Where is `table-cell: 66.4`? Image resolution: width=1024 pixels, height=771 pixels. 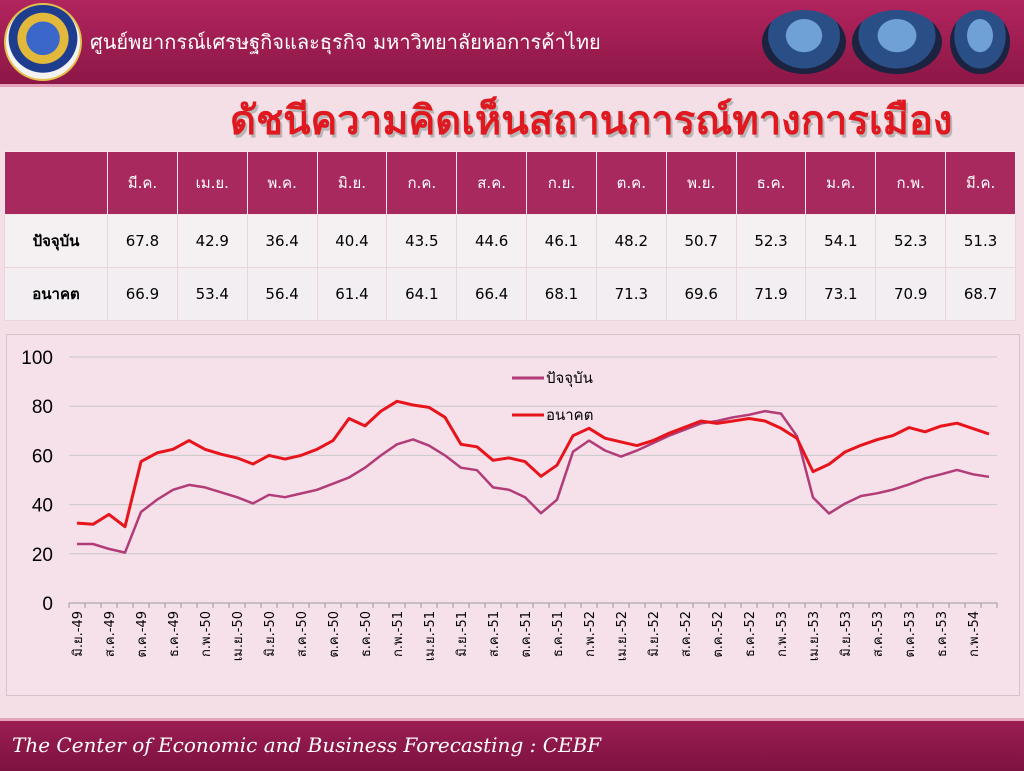
table-cell: 66.4 is located at coordinates (492, 294).